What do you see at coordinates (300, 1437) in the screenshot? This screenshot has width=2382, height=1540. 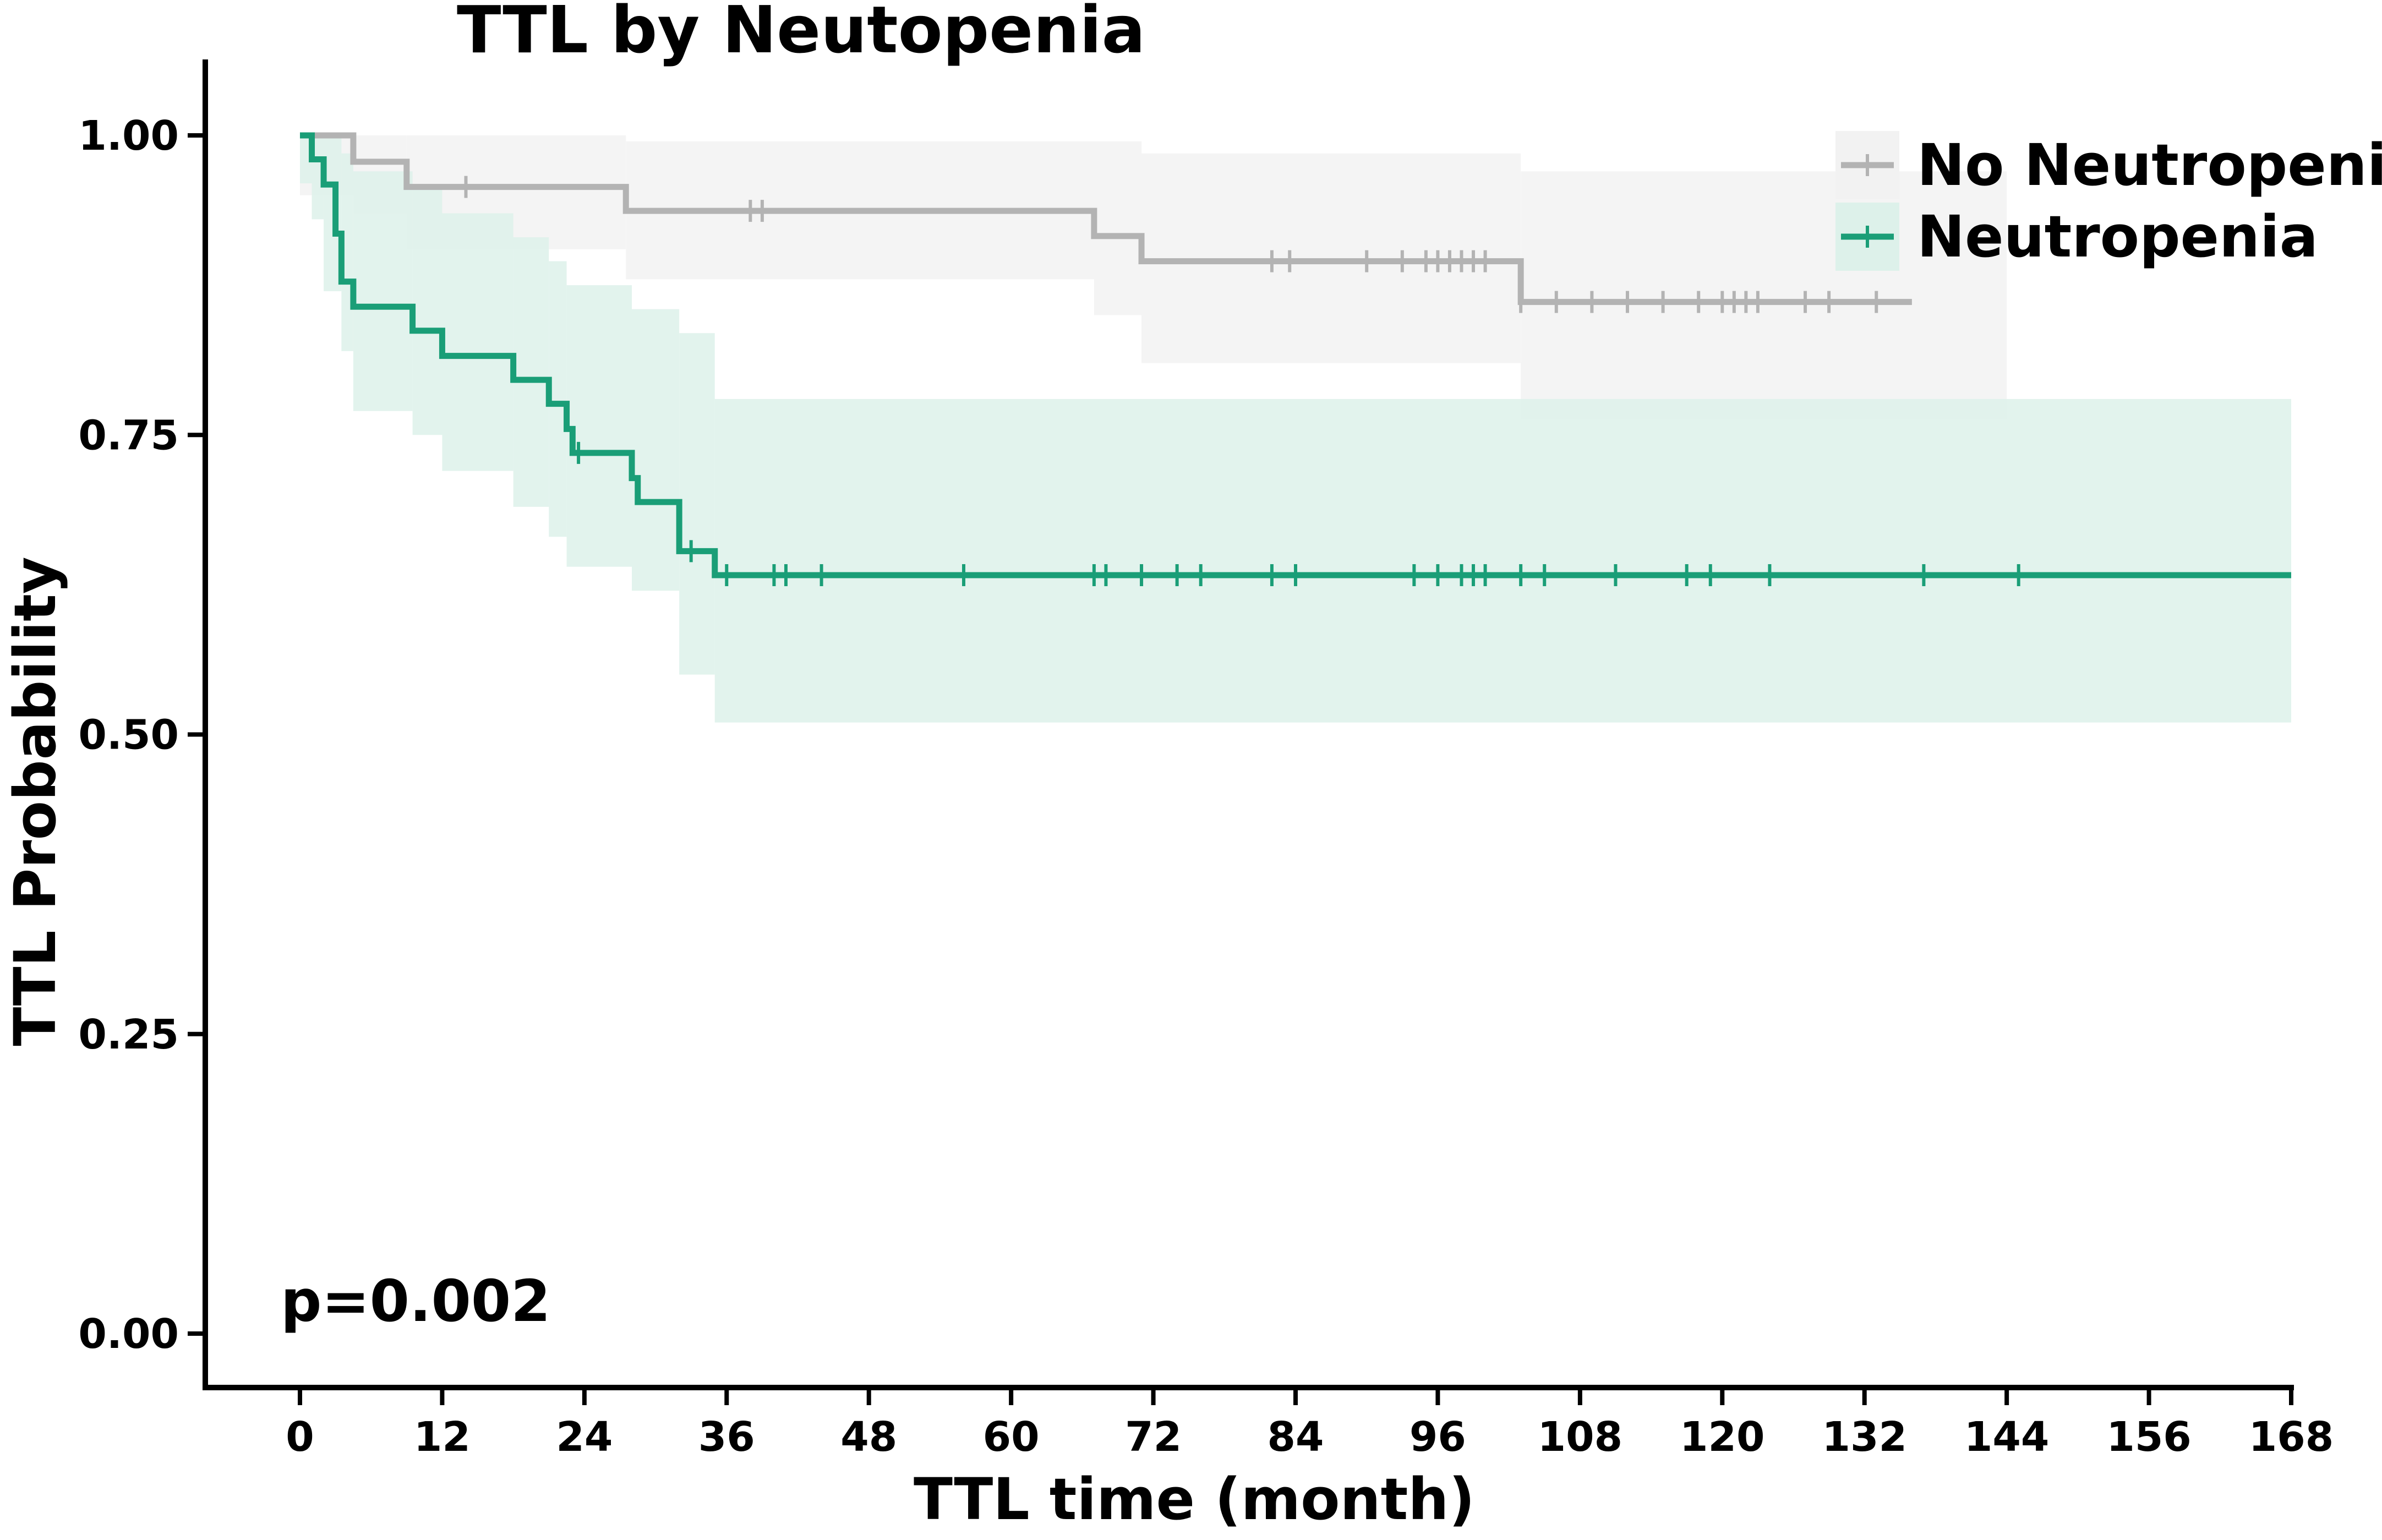 I see `x-tick-label: 0` at bounding box center [300, 1437].